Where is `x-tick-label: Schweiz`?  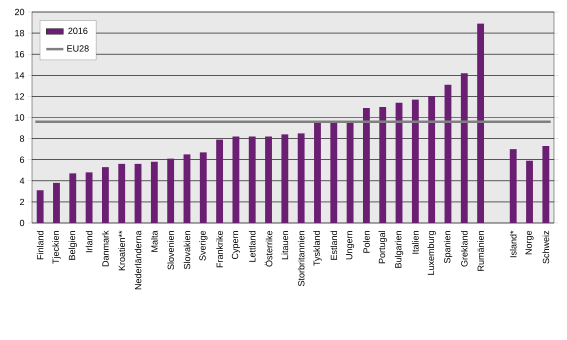 x-tick-label: Schweiz is located at coordinates (546, 247).